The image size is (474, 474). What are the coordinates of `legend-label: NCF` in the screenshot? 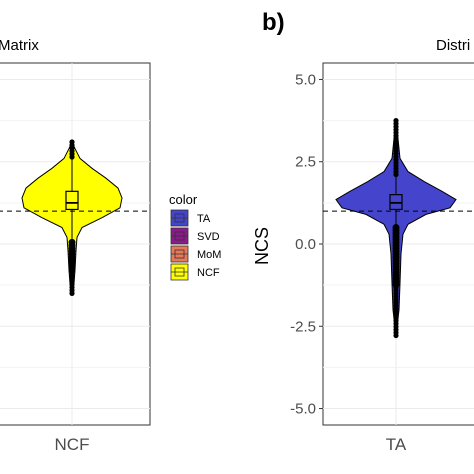 It's located at (208, 273).